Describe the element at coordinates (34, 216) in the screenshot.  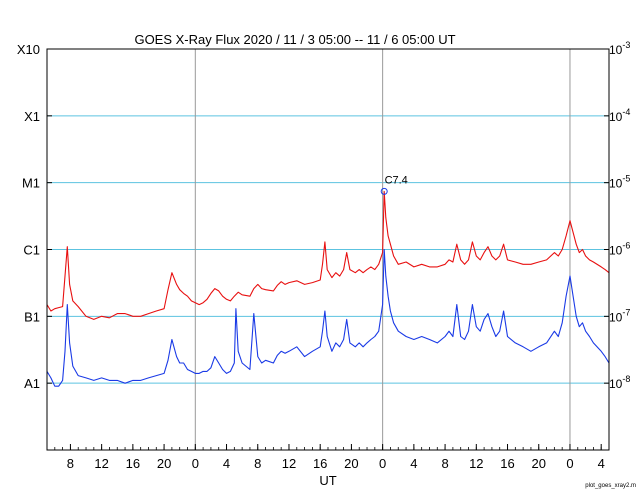
I see `left-axis-class-labels: A1 B1 C1 M1 X1 X10` at that location.